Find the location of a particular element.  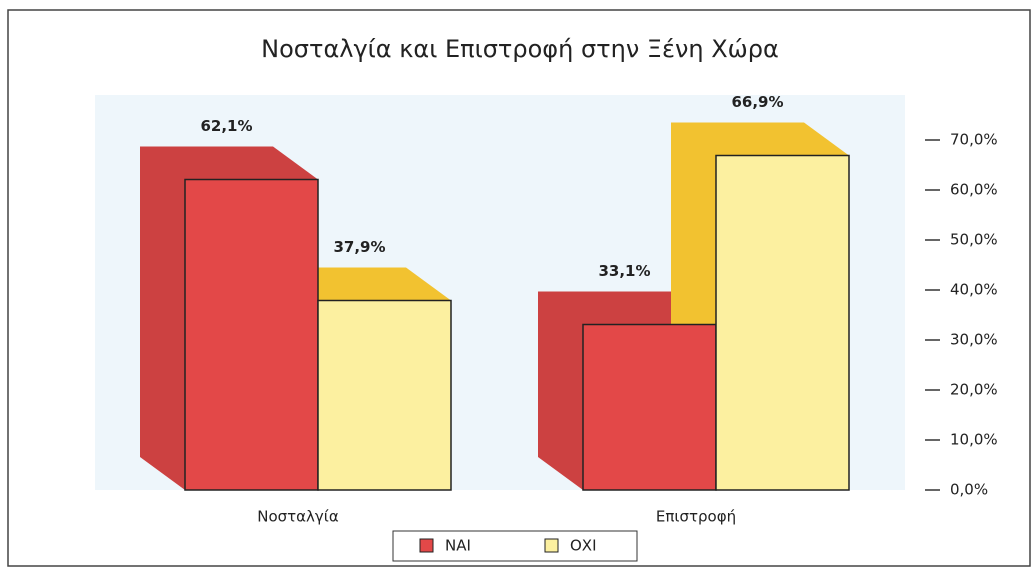

y-tick-label: 10,0% is located at coordinates (974, 440).